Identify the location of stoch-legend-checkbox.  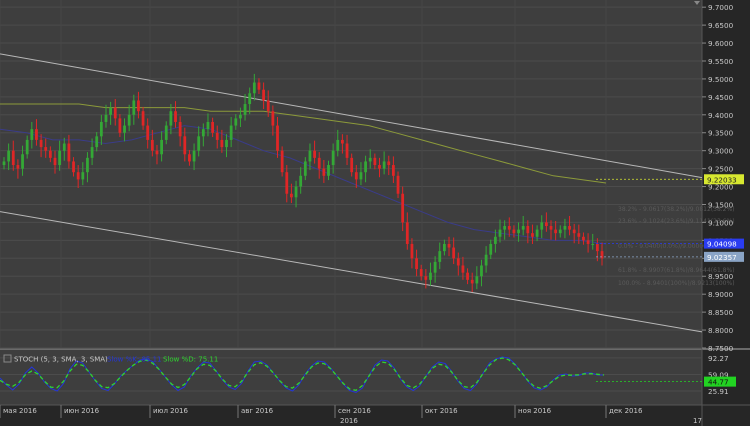
(7, 358).